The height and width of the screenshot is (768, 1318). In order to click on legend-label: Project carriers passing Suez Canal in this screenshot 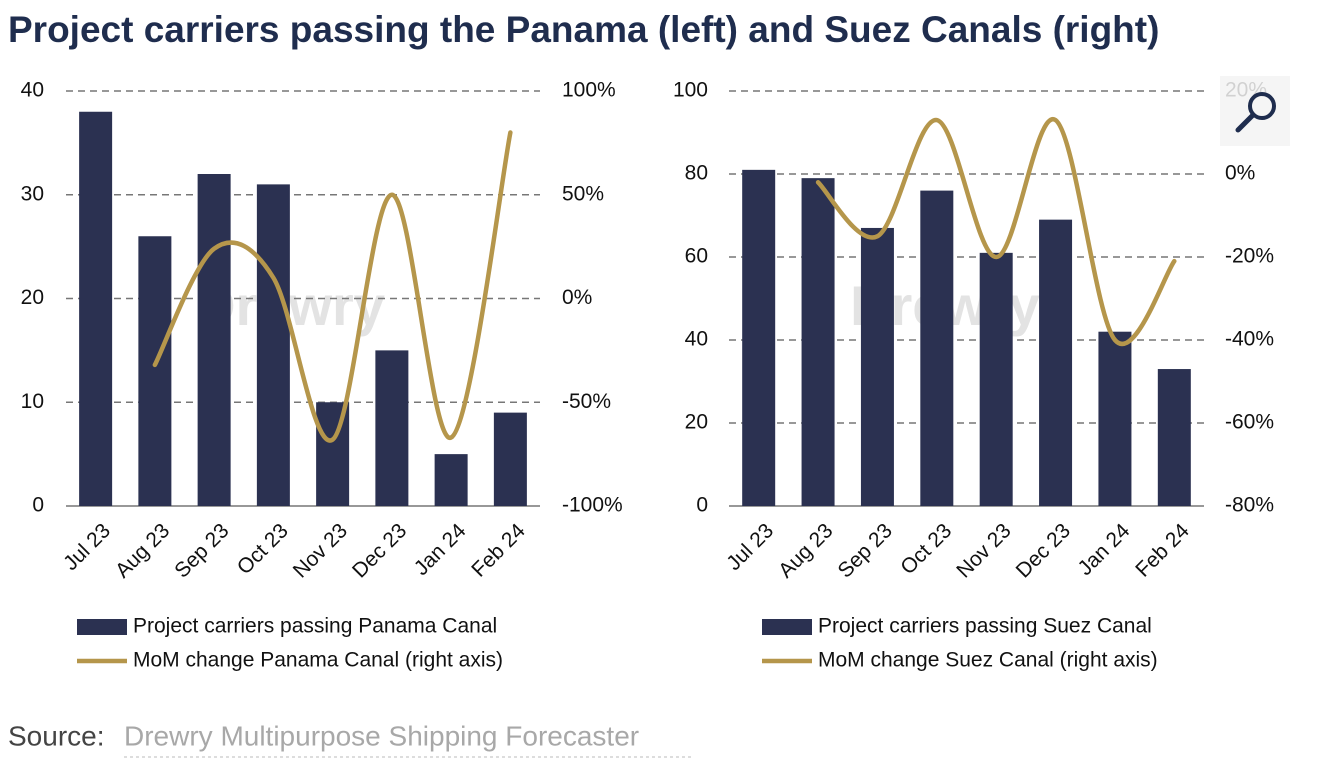, I will do `click(985, 626)`.